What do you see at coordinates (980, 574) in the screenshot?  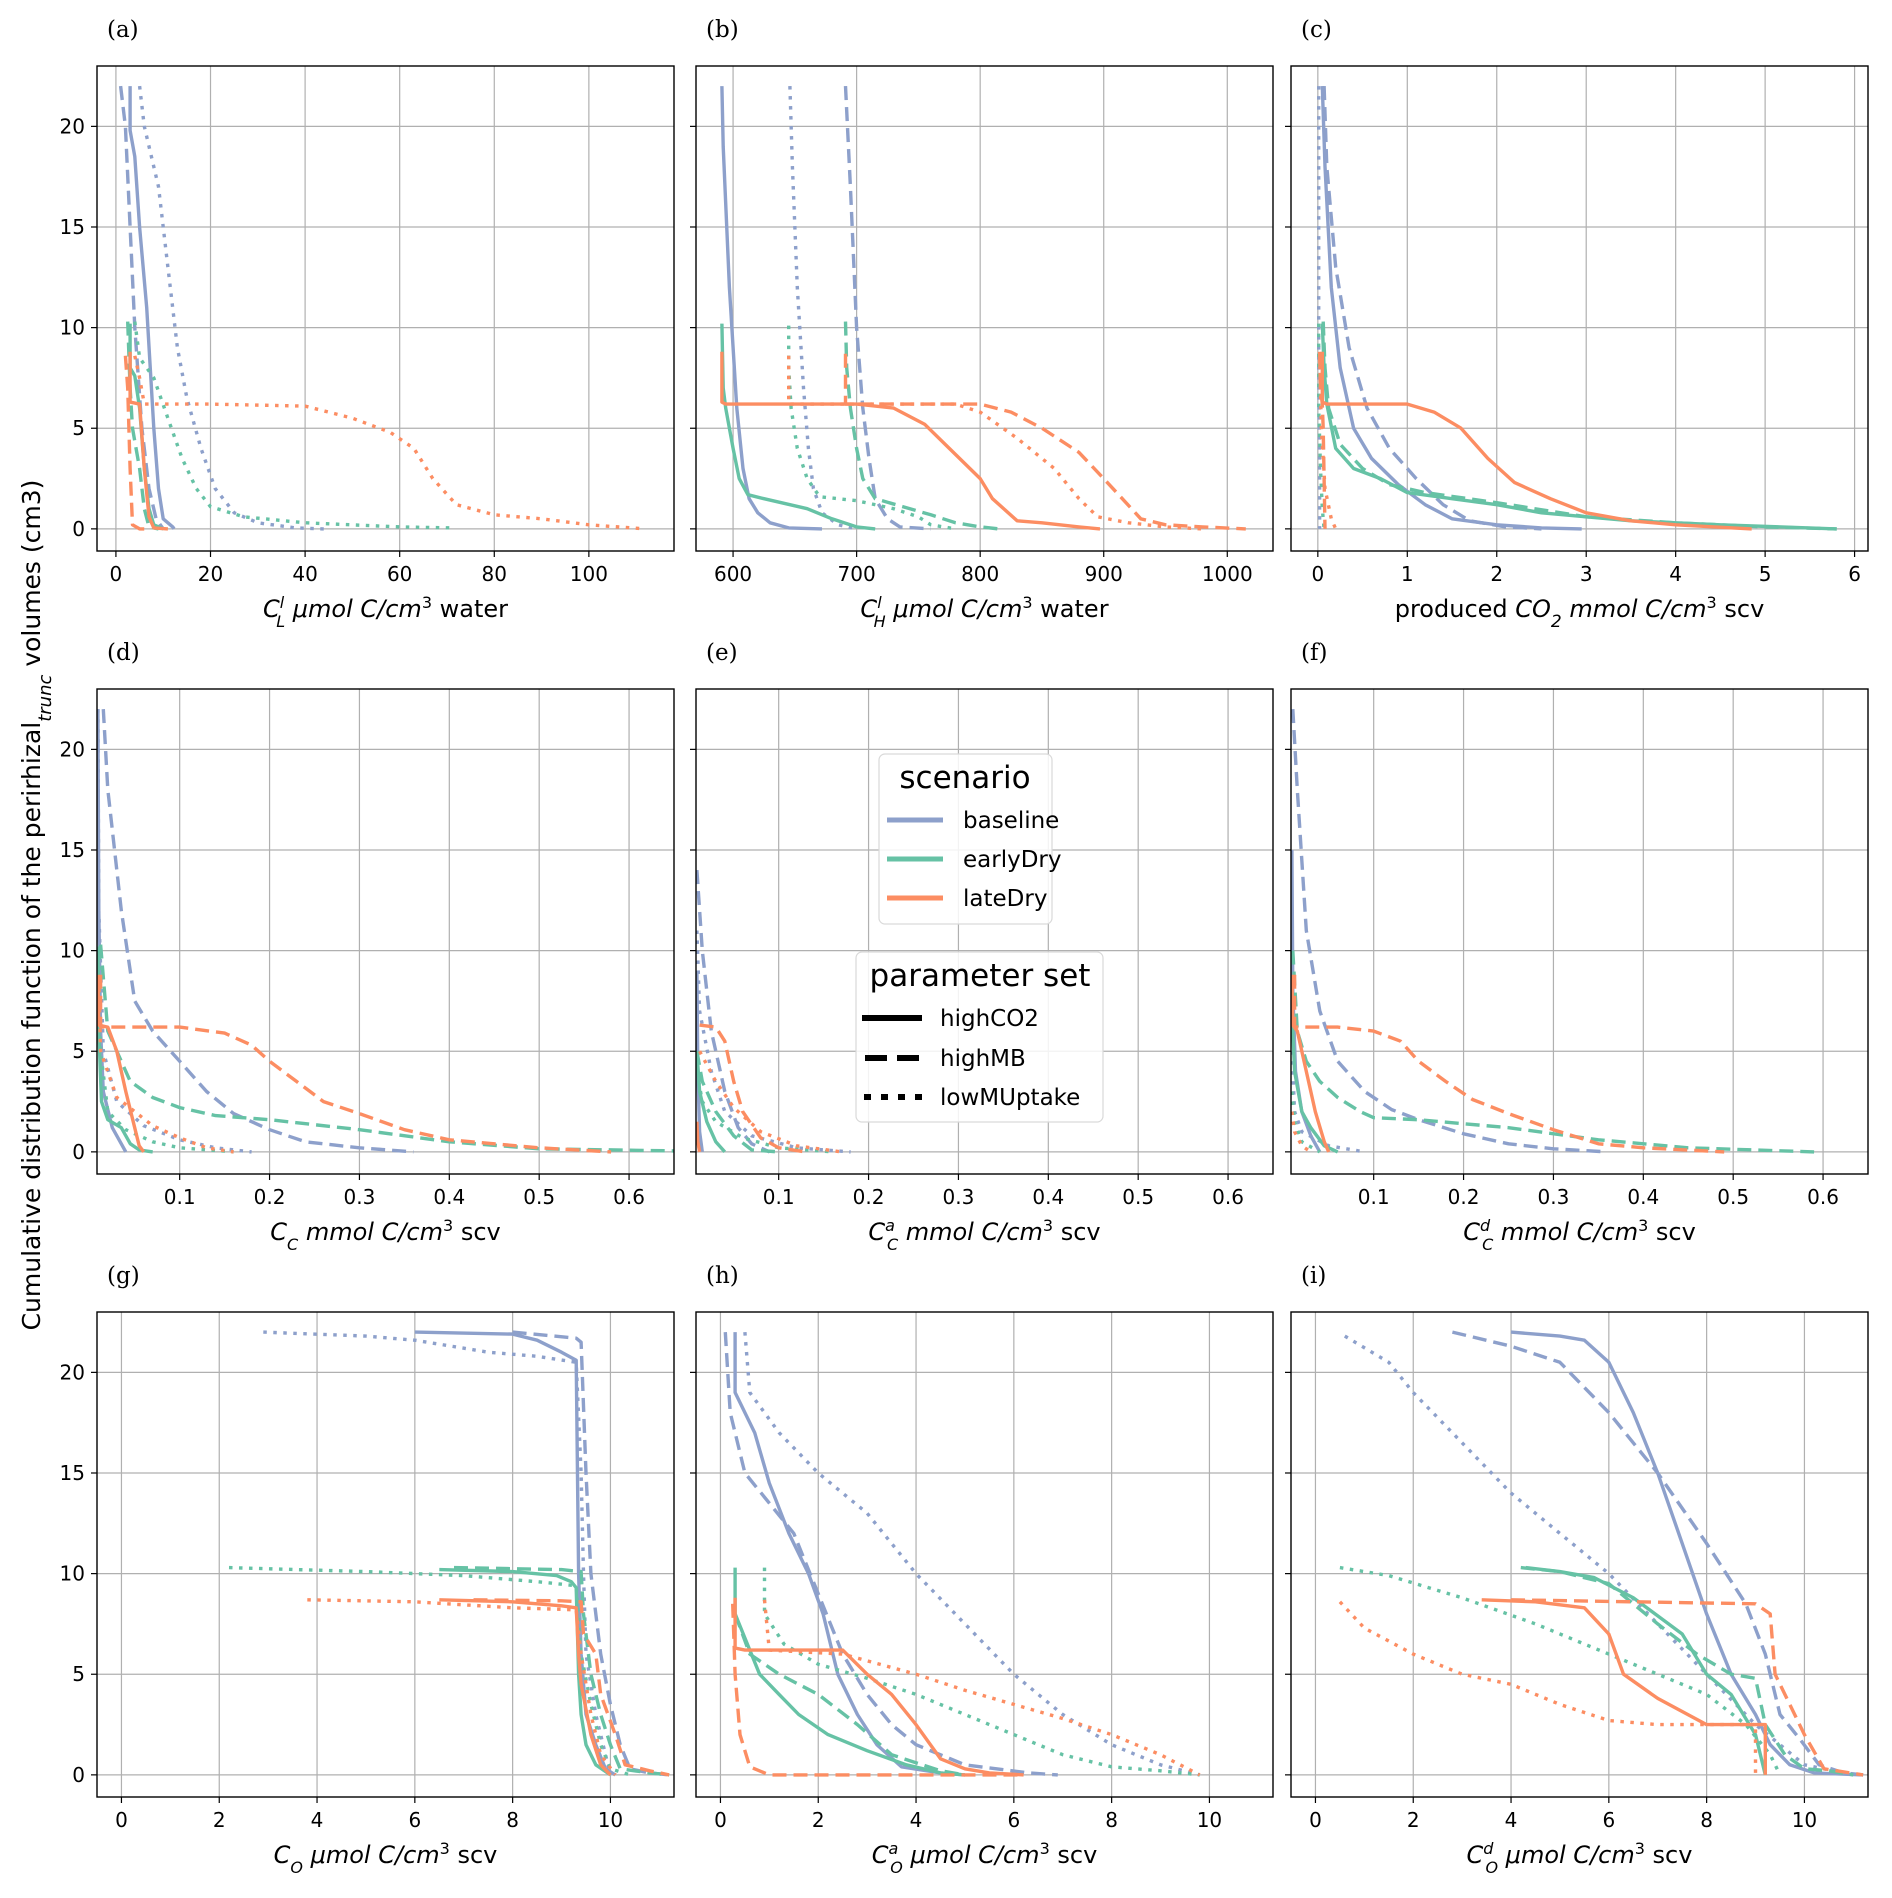 I see `x-tick-label: 800` at bounding box center [980, 574].